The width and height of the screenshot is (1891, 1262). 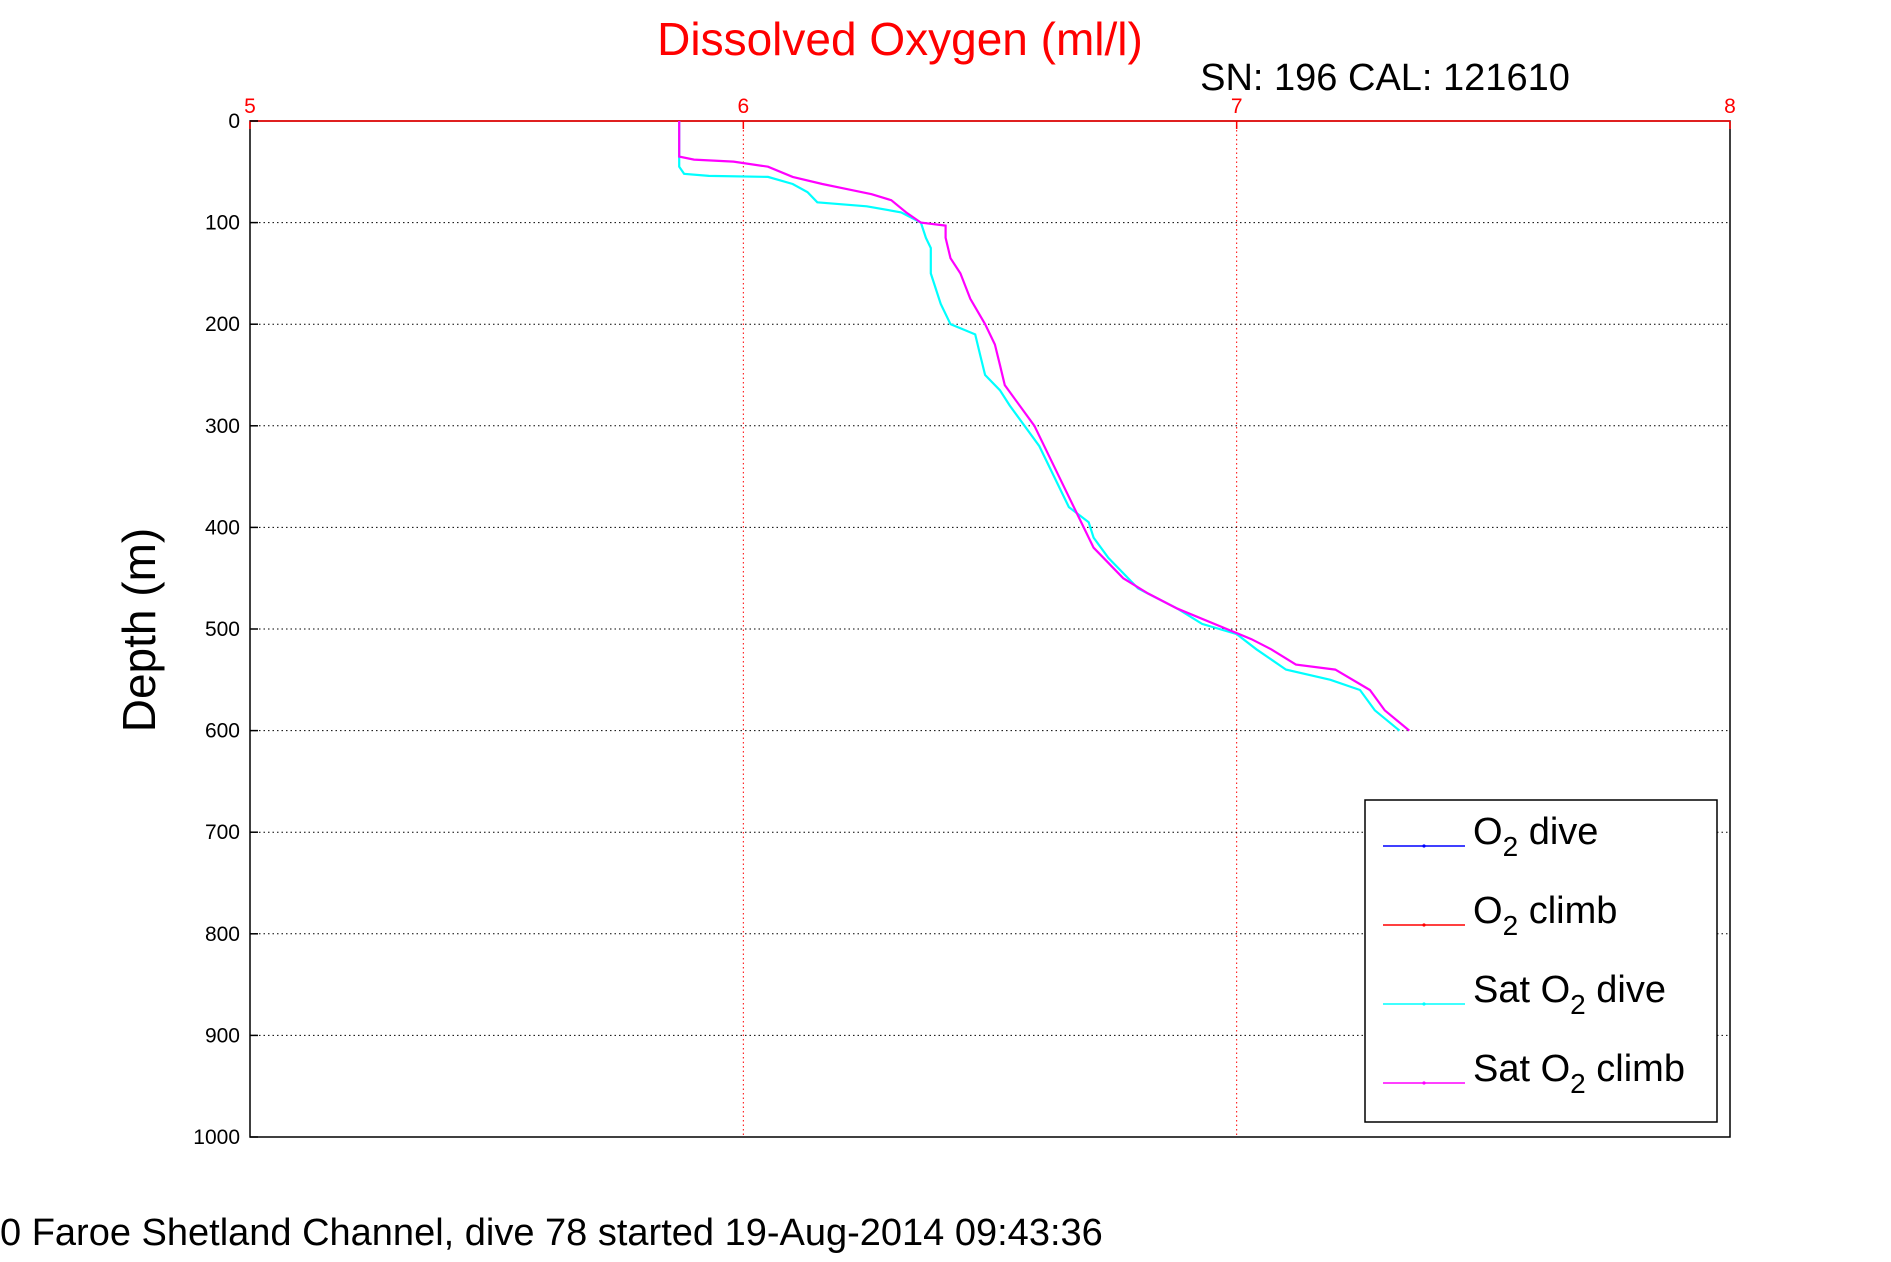 What do you see at coordinates (1579, 1073) in the screenshot?
I see `legend-label-sat-o2-climb: Sat O2 climb` at bounding box center [1579, 1073].